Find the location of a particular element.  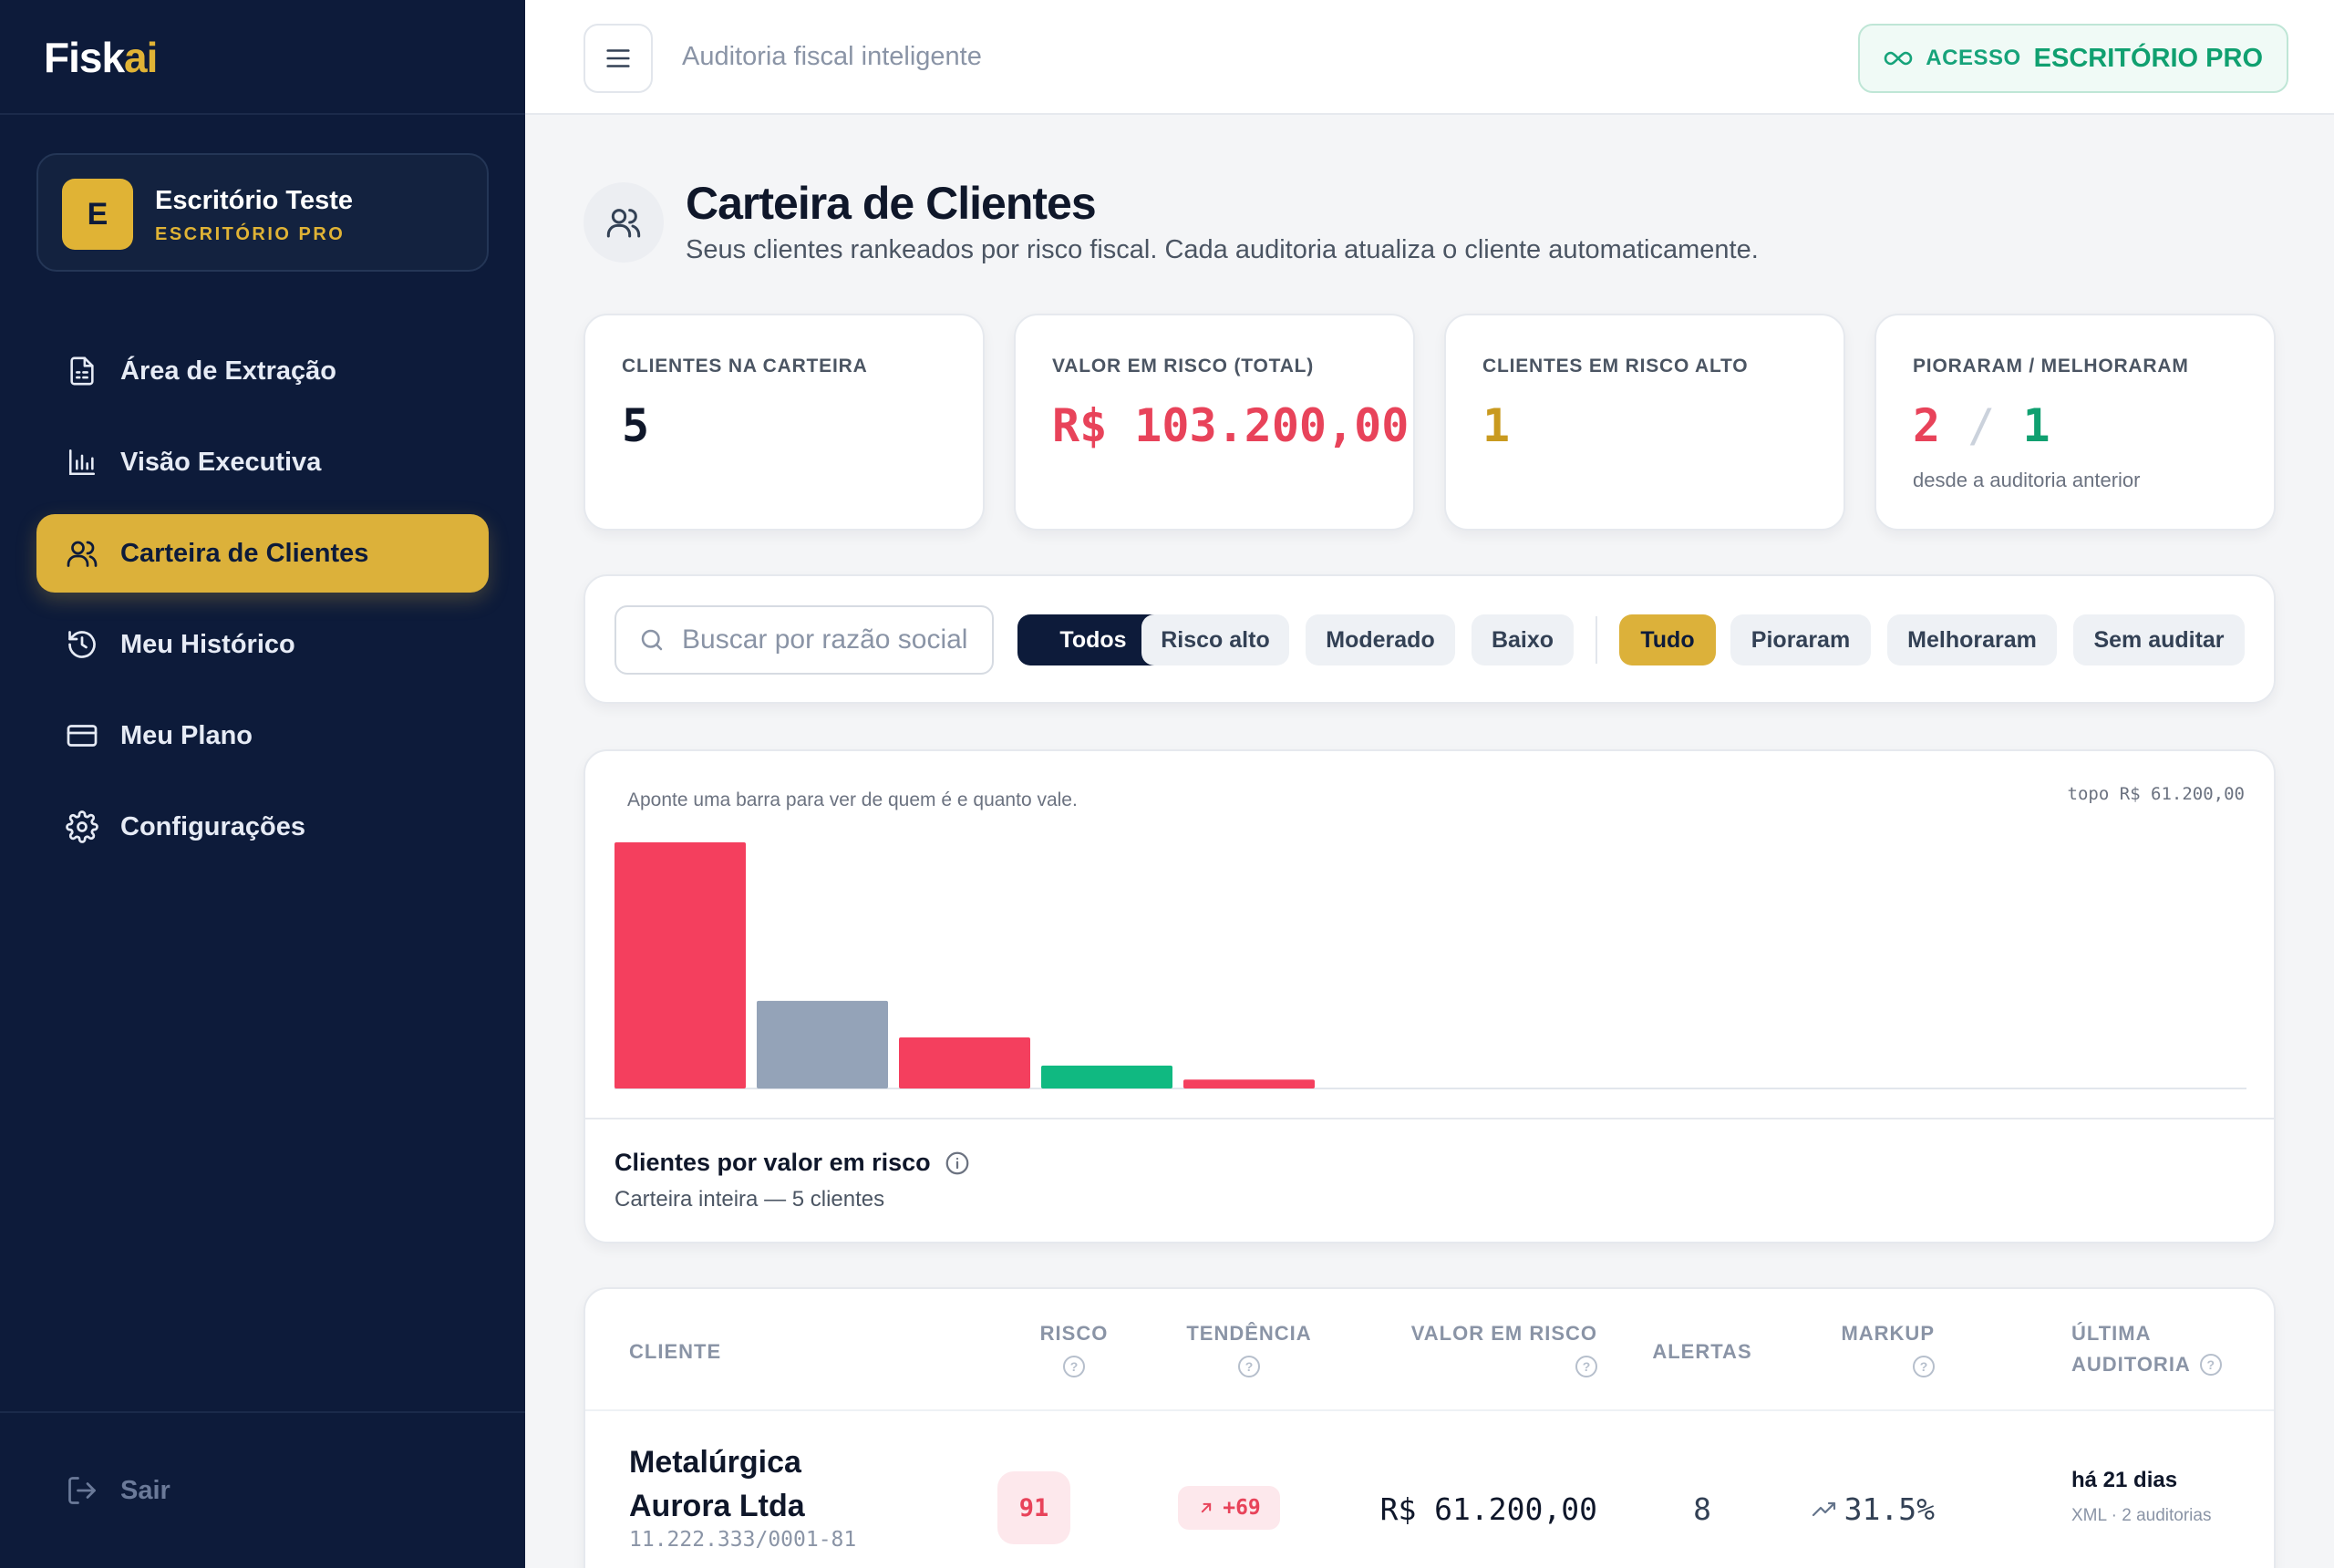

th-ultima-auditoria: ÚLTIMA AUDITORIA? is located at coordinates (2146, 1349).